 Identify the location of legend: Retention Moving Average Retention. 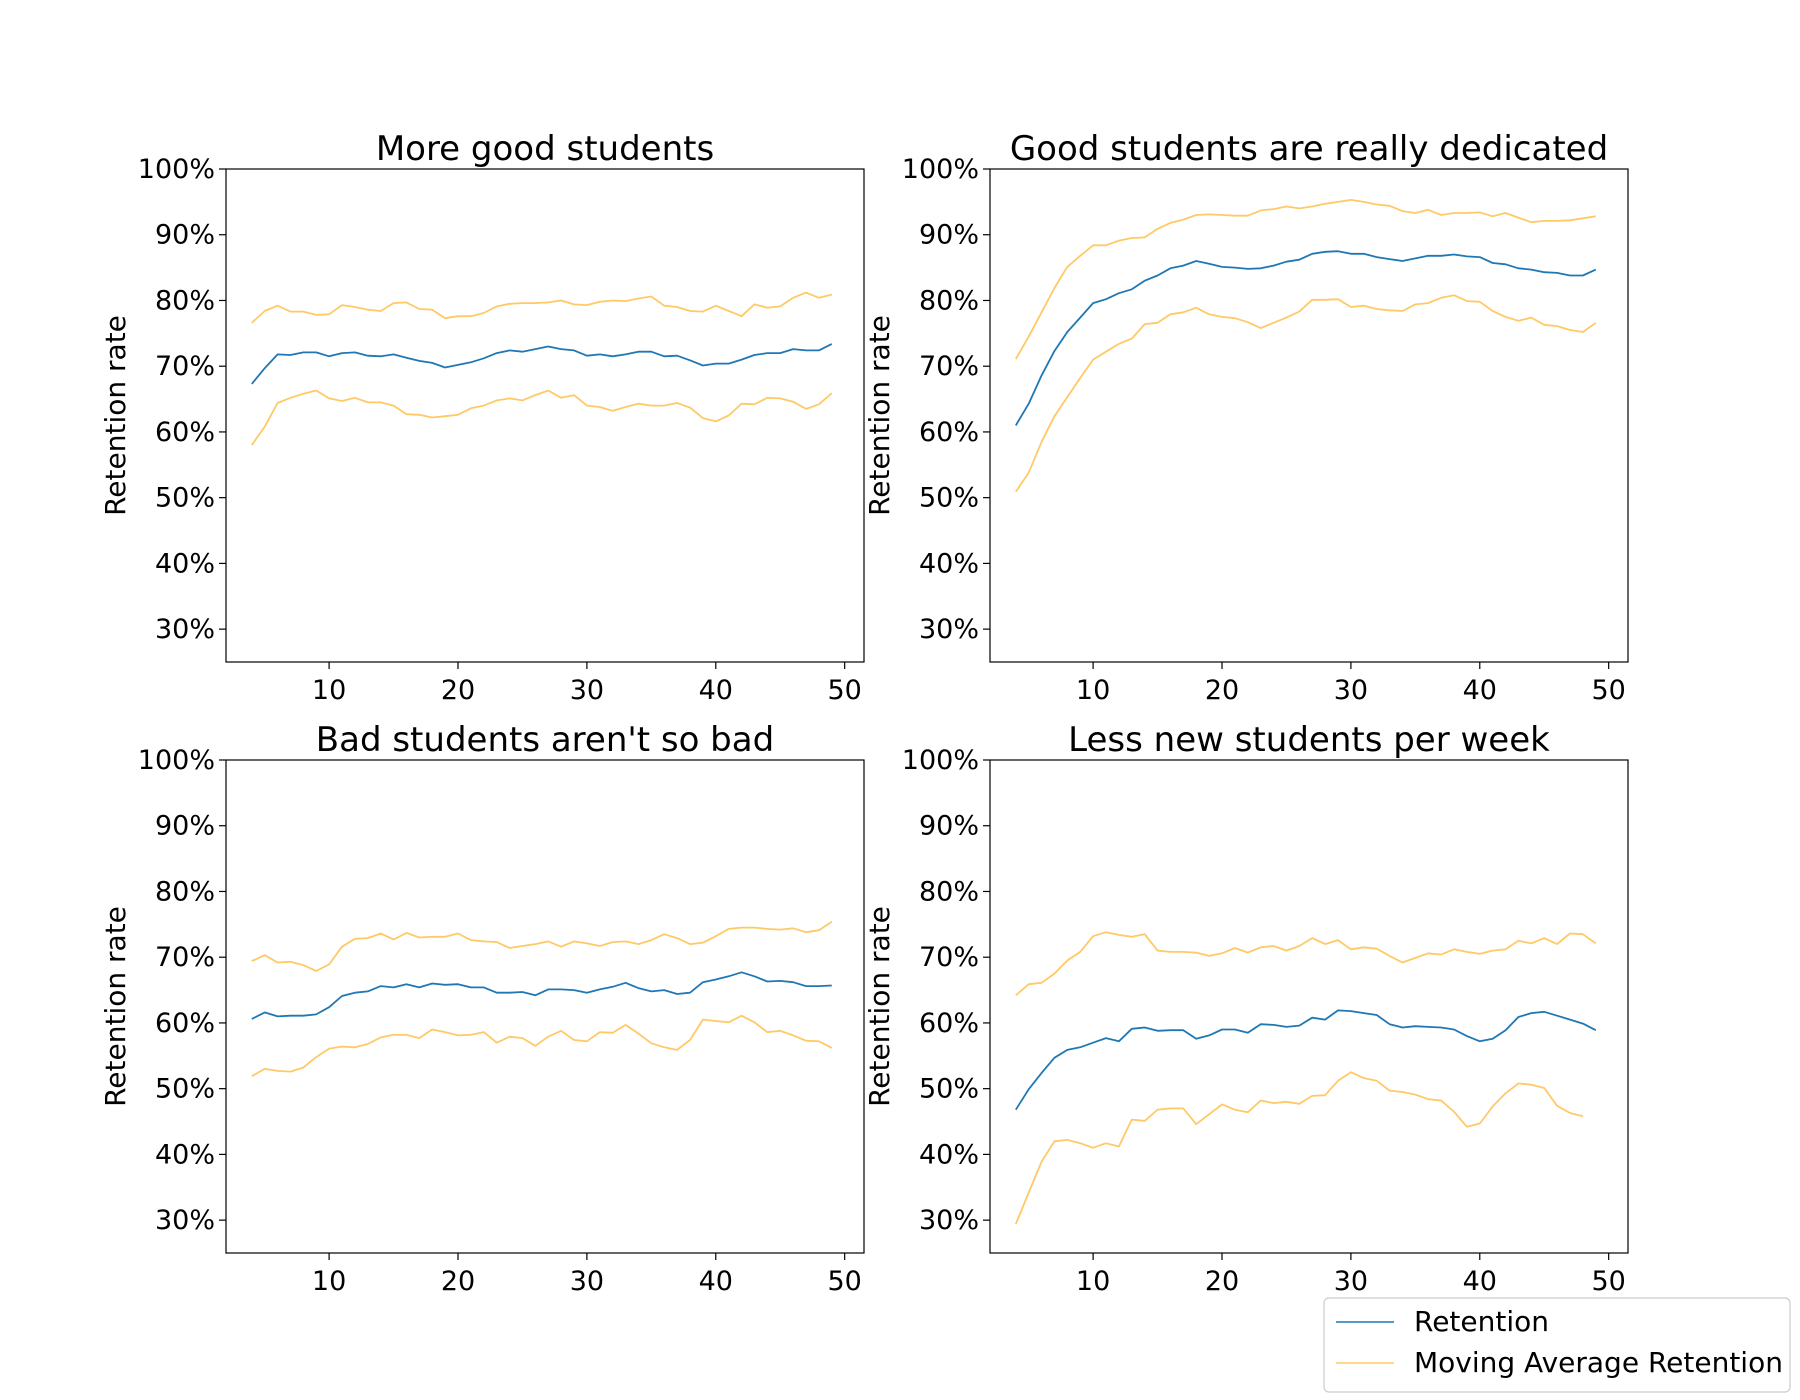
(1557, 1345).